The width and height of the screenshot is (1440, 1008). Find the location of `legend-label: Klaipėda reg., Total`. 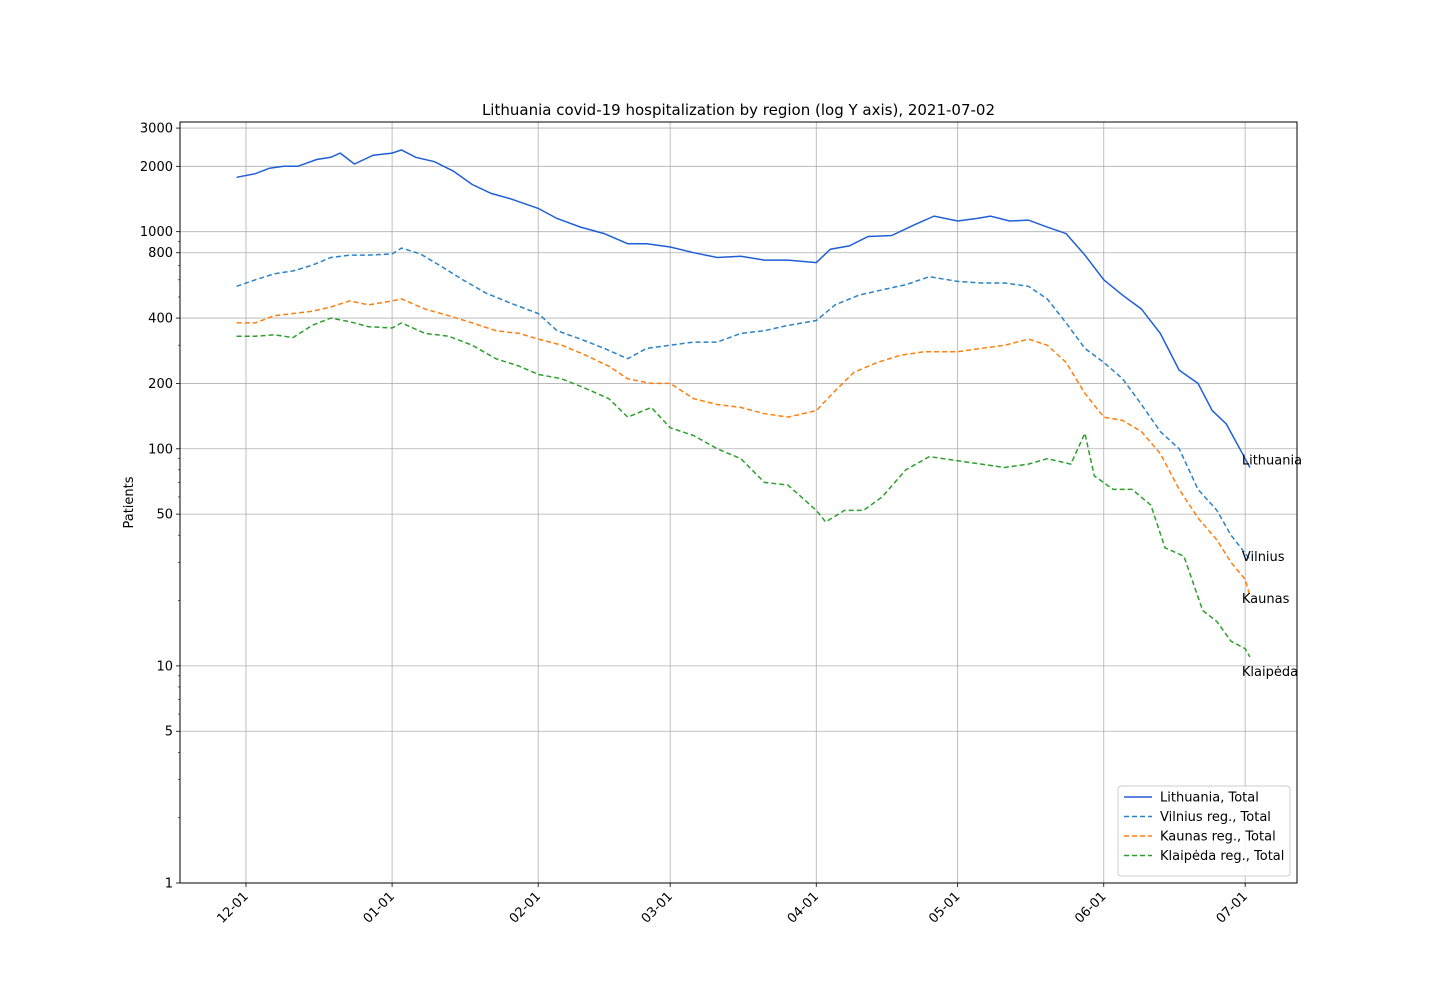

legend-label: Klaipėda reg., Total is located at coordinates (1222, 856).